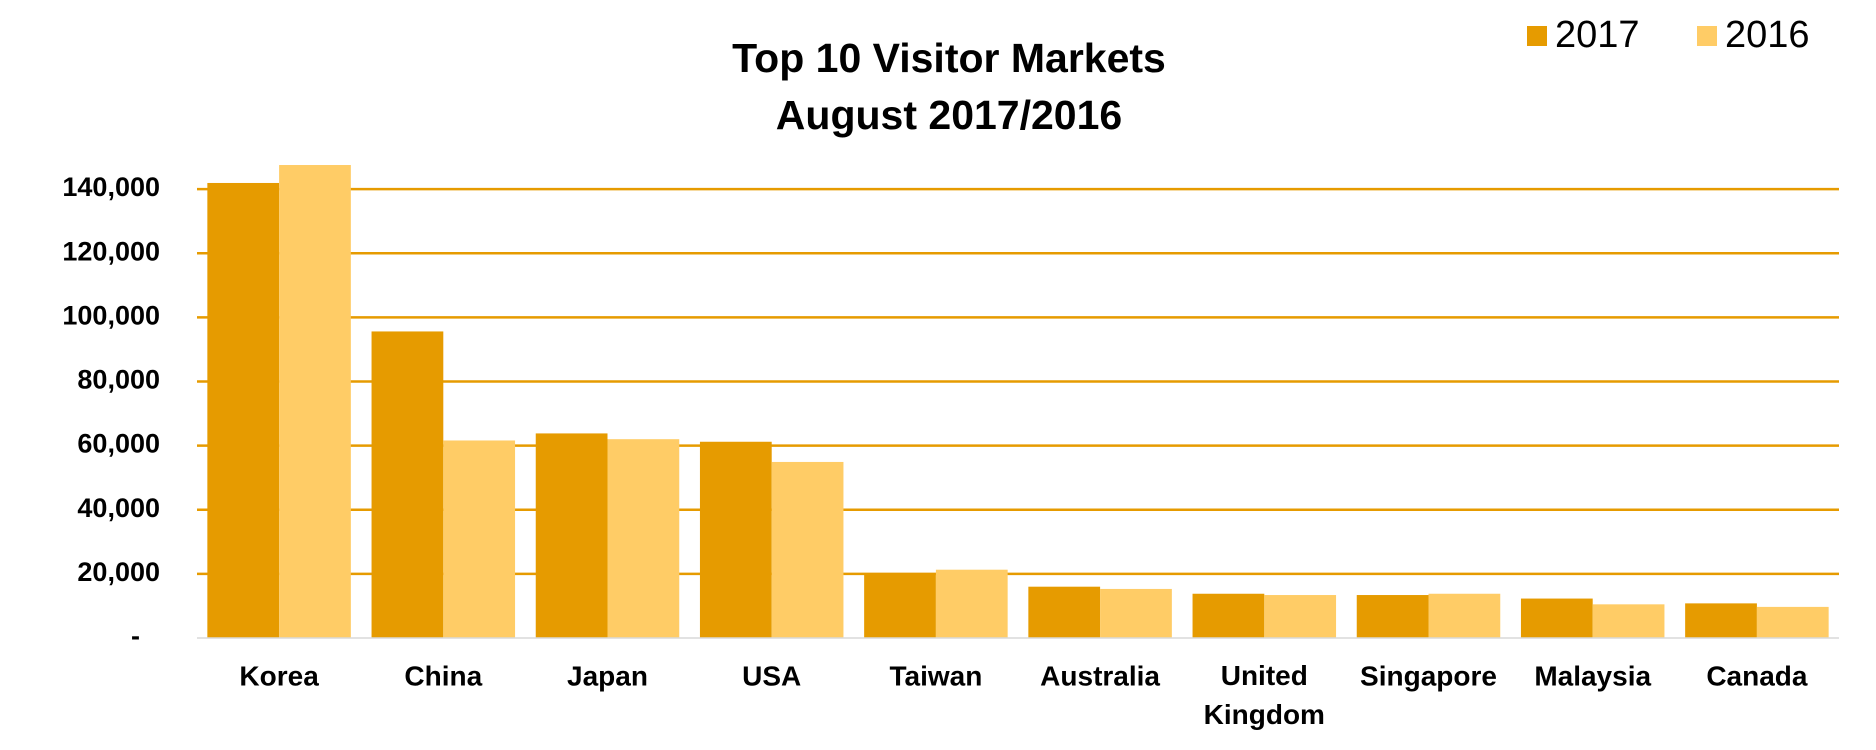 The image size is (1876, 750). Describe the element at coordinates (949, 58) in the screenshot. I see `chart-title: Top 10 Visitor Markets` at that location.